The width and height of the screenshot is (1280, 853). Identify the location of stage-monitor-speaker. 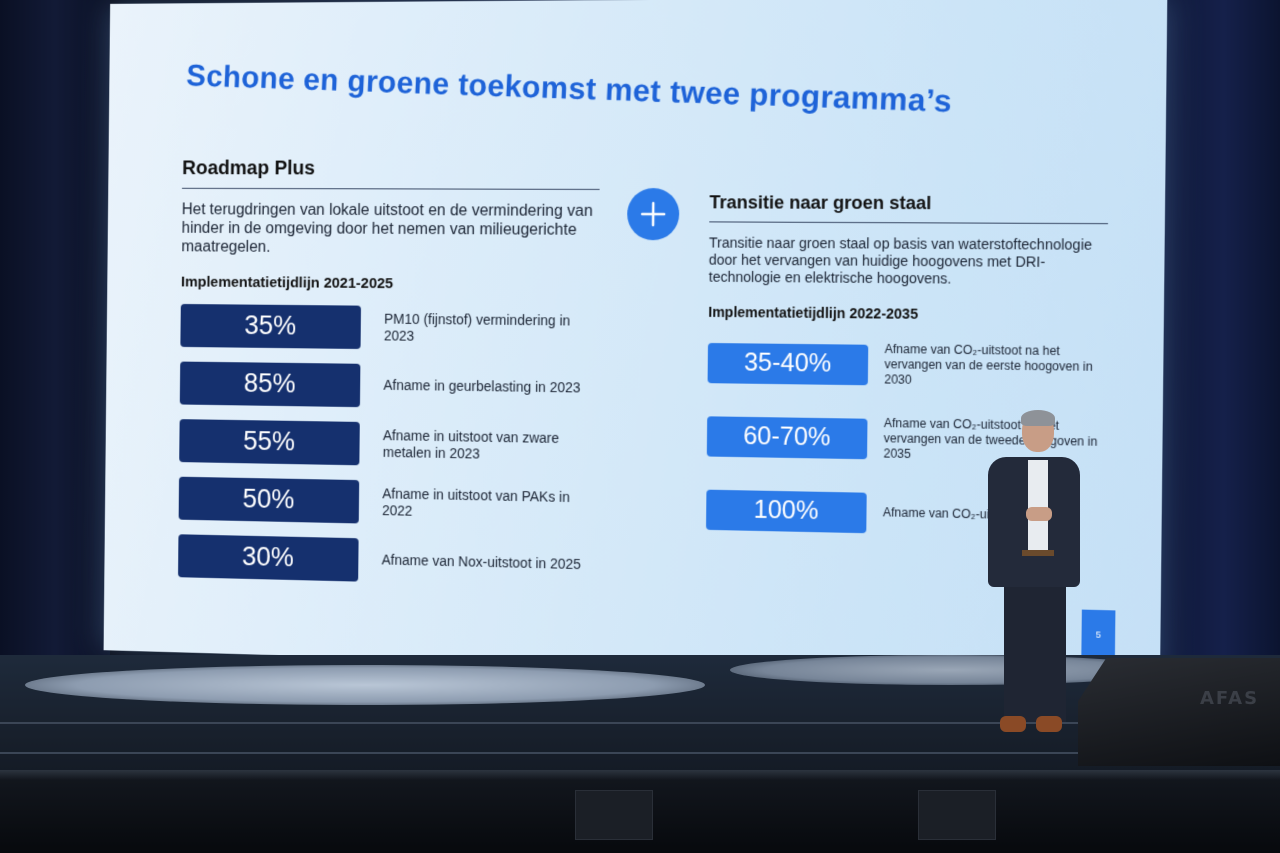
(1179, 712).